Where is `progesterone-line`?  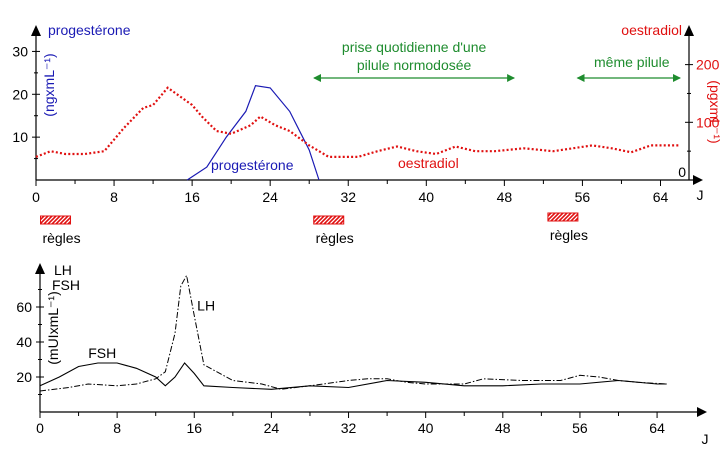
progesterone-line is located at coordinates (253, 133).